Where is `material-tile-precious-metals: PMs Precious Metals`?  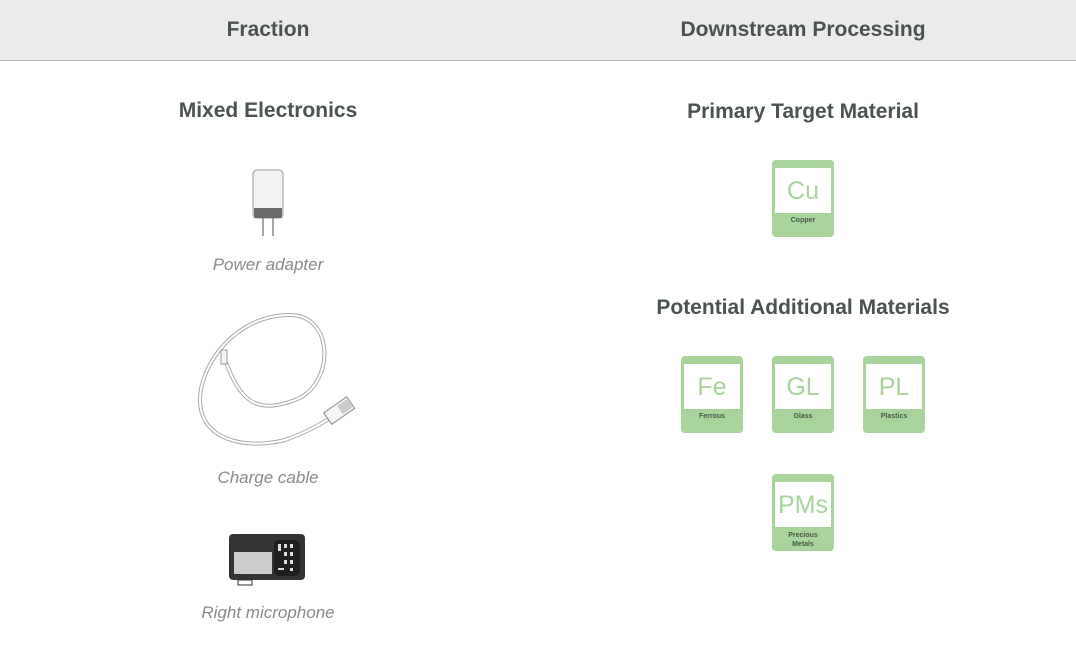
material-tile-precious-metals: PMs Precious Metals is located at coordinates (803, 512).